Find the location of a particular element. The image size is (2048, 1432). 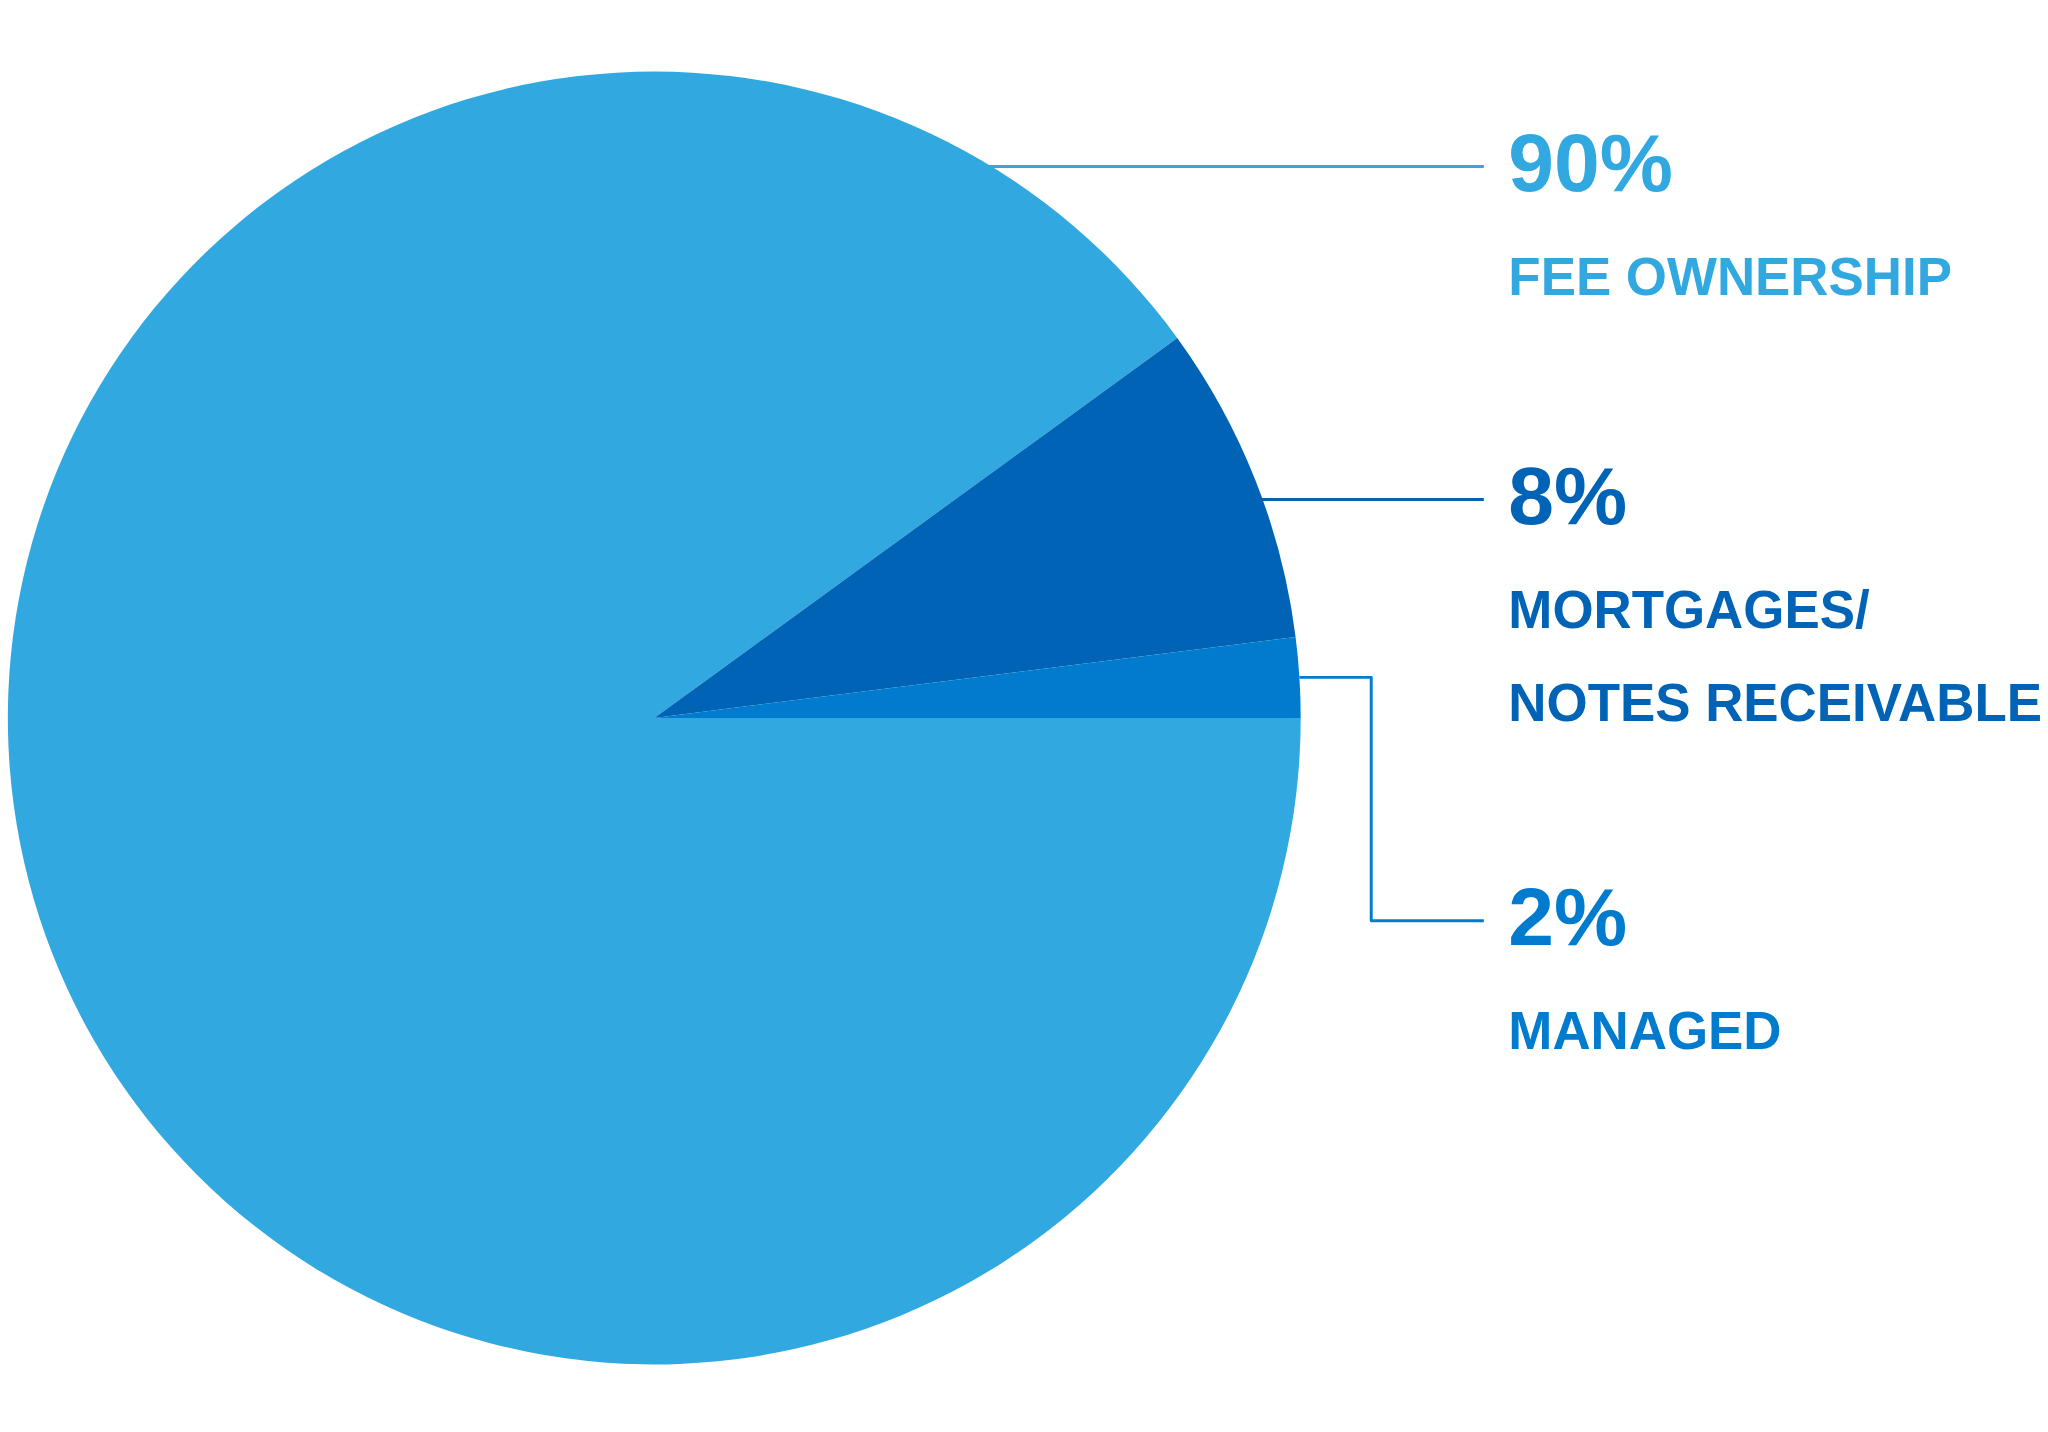

slice-label: FEE OWNERSHIP is located at coordinates (1730, 276).